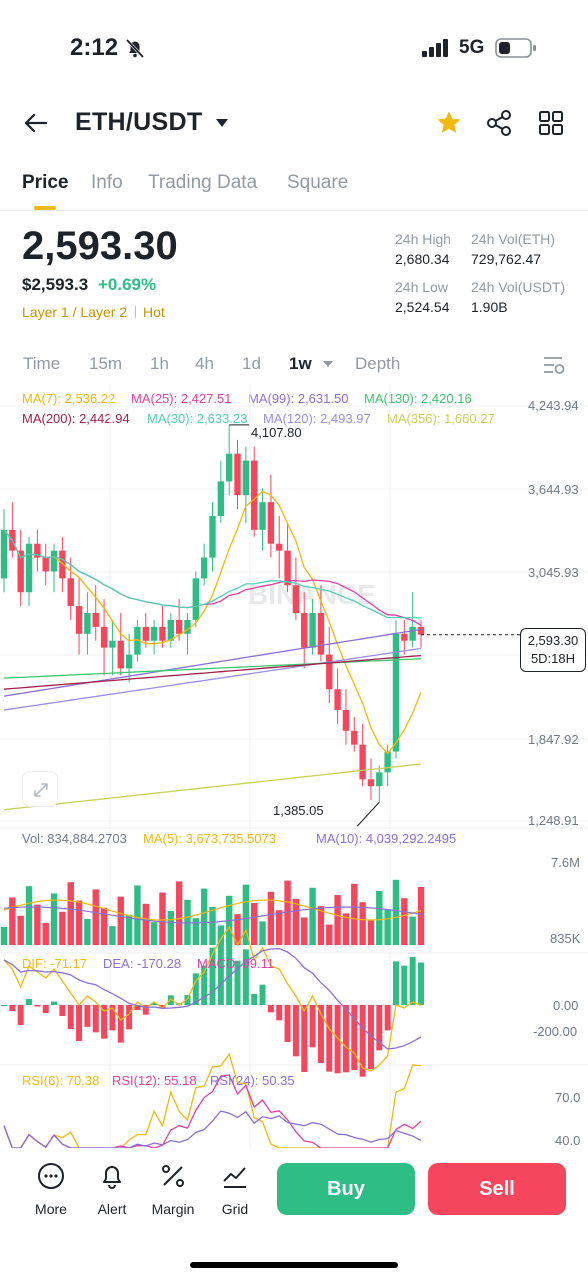 Image resolution: width=588 pixels, height=1280 pixels. Describe the element at coordinates (553, 572) in the screenshot. I see `price-axis-label: 3,045.93` at that location.